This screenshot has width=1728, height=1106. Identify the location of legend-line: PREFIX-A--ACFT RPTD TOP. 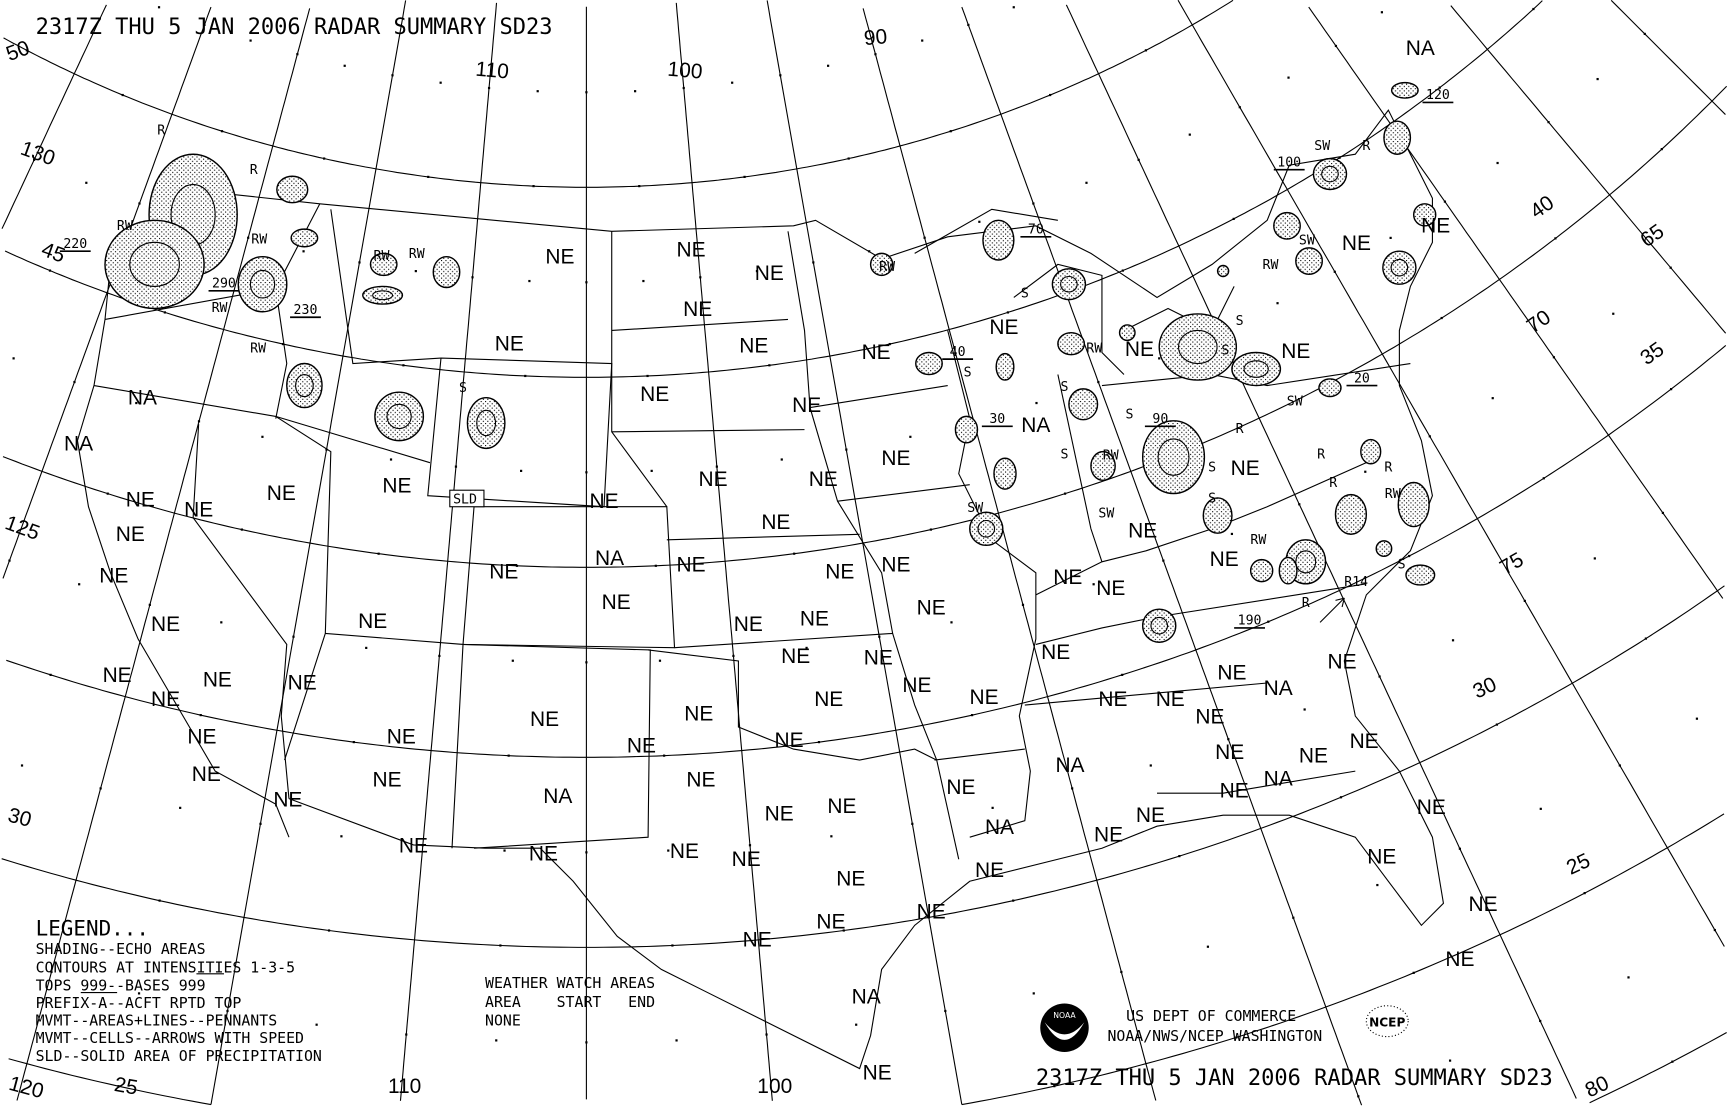
(139, 1003).